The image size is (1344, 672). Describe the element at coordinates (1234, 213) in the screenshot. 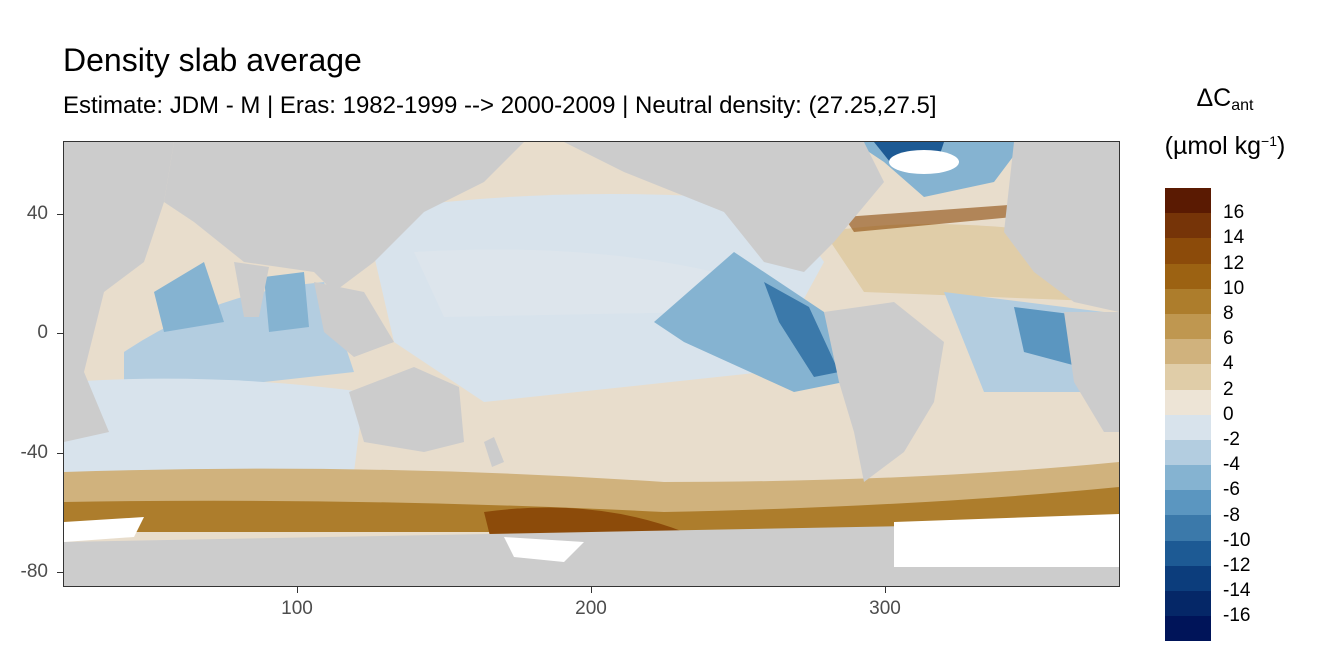

I see `legend-label: 16` at that location.